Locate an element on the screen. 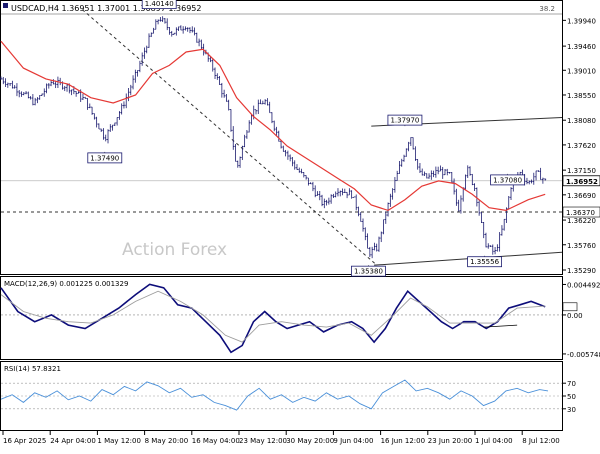 Image resolution: width=600 pixels, height=454 pixels. time-tick-label: 8 May 20:00 is located at coordinates (167, 441).